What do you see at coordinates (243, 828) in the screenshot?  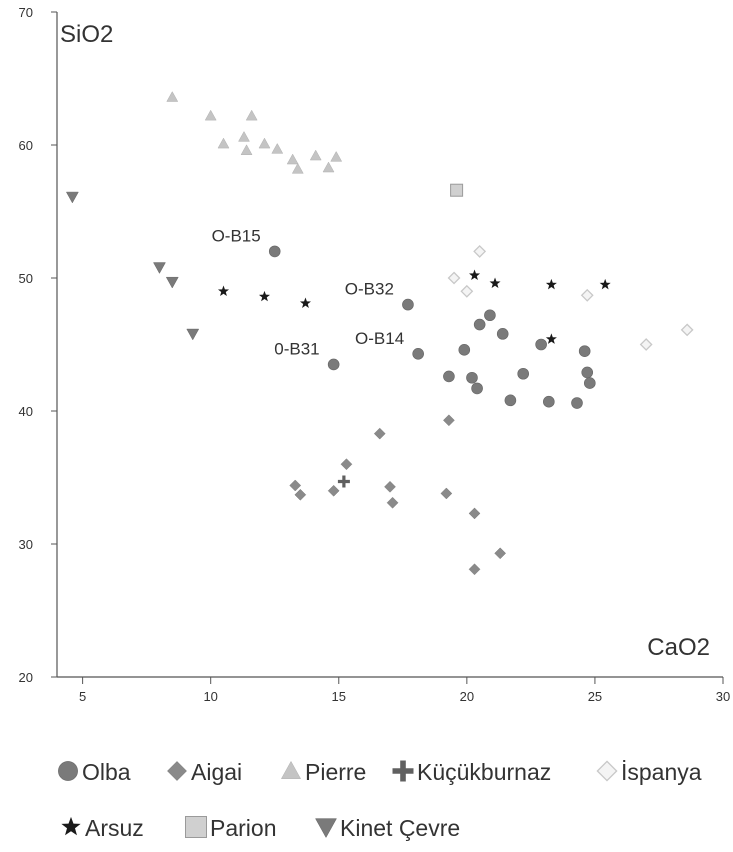 I see `legend-label: Parion` at bounding box center [243, 828].